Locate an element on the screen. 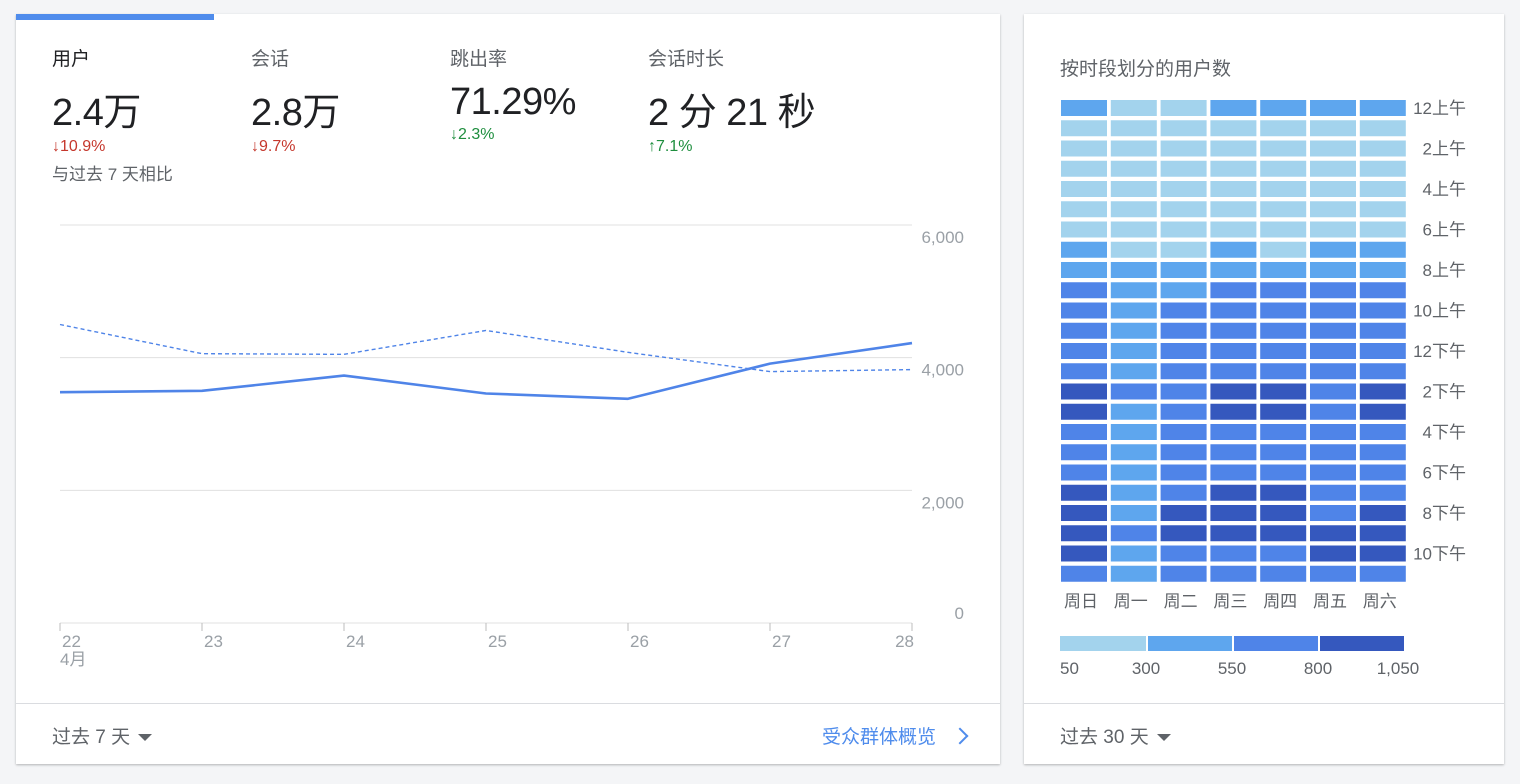  date-range-dropdown: 过去 7 天 is located at coordinates (102, 735).